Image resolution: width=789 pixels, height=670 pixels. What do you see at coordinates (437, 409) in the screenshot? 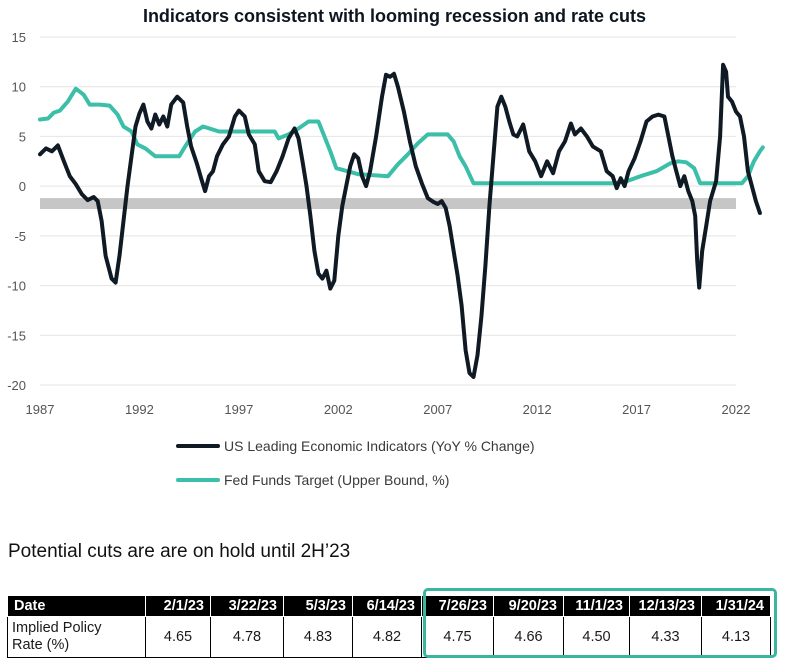
I see `x-tick-label: 2007` at bounding box center [437, 409].